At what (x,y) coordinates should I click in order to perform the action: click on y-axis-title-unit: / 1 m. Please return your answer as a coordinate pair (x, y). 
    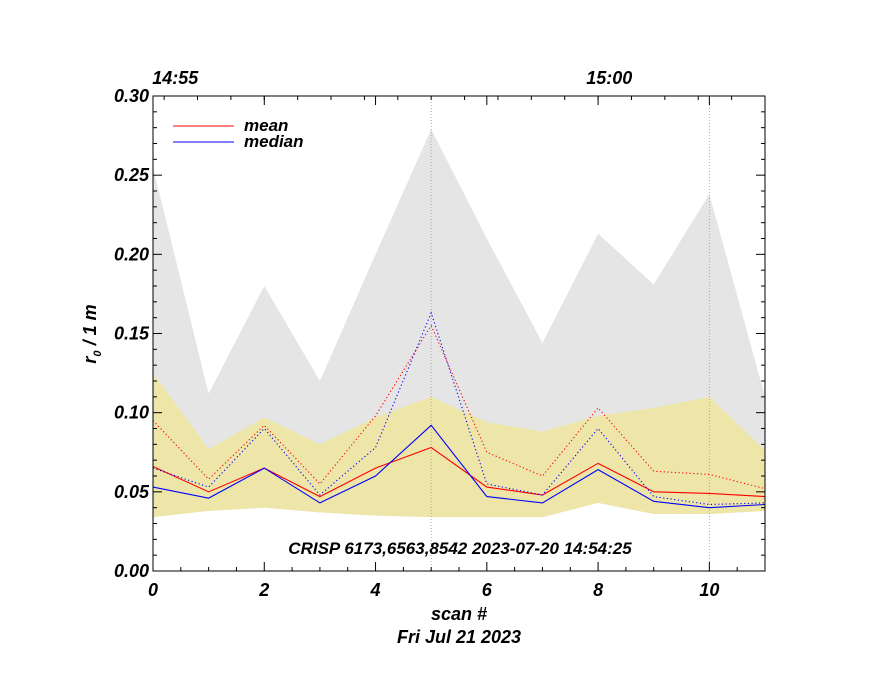
    Looking at the image, I should click on (90, 327).